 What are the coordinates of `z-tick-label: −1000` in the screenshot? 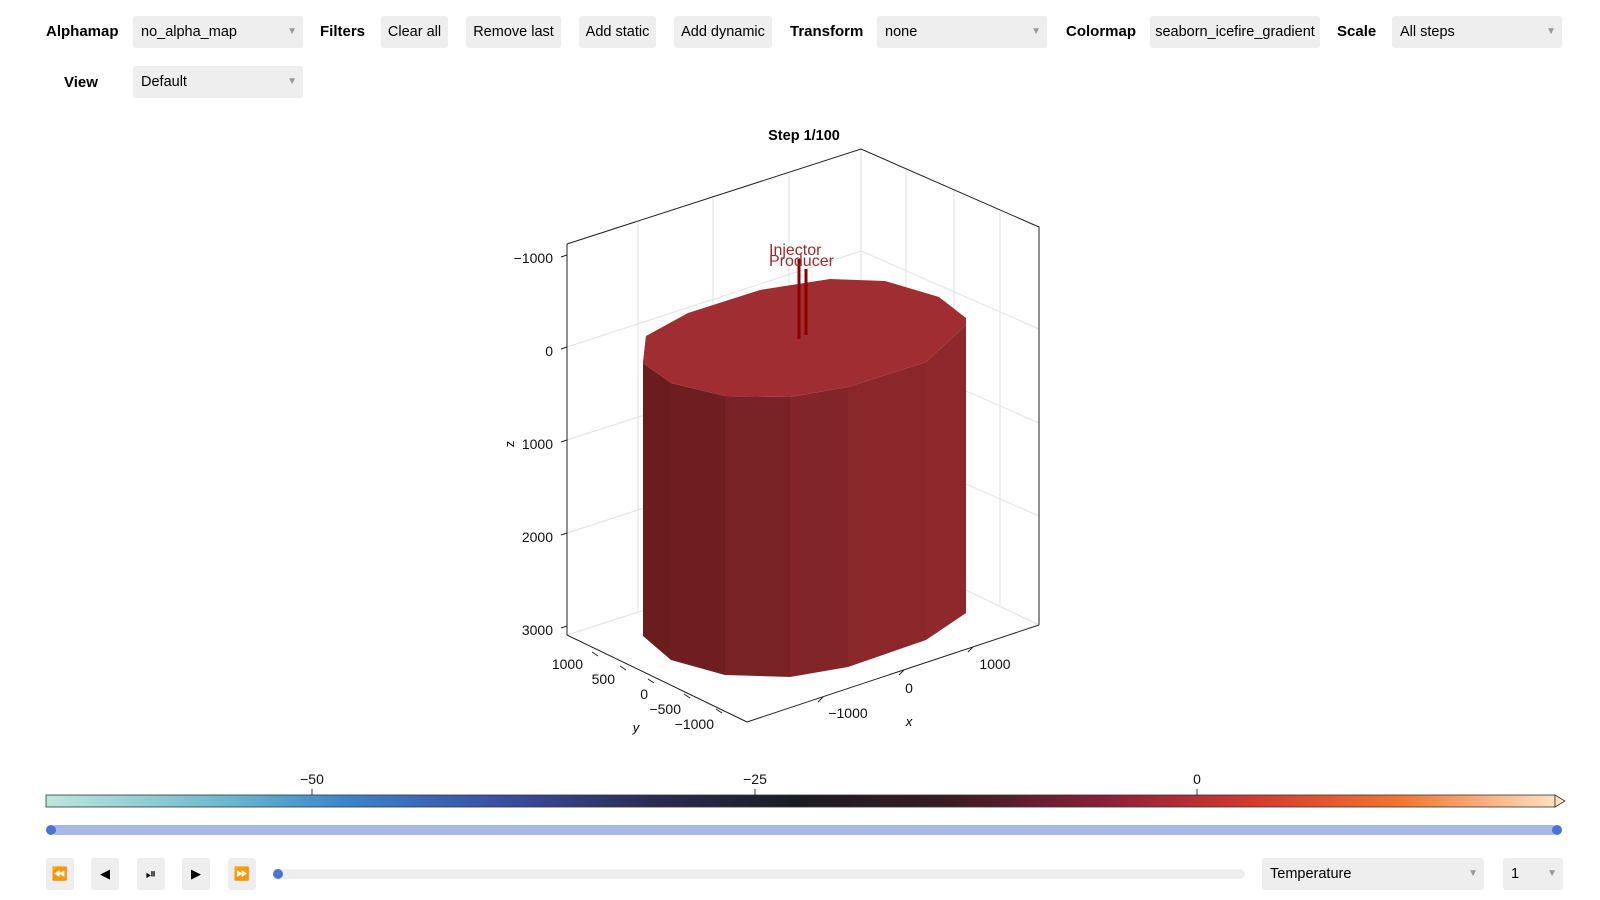 It's located at (534, 258).